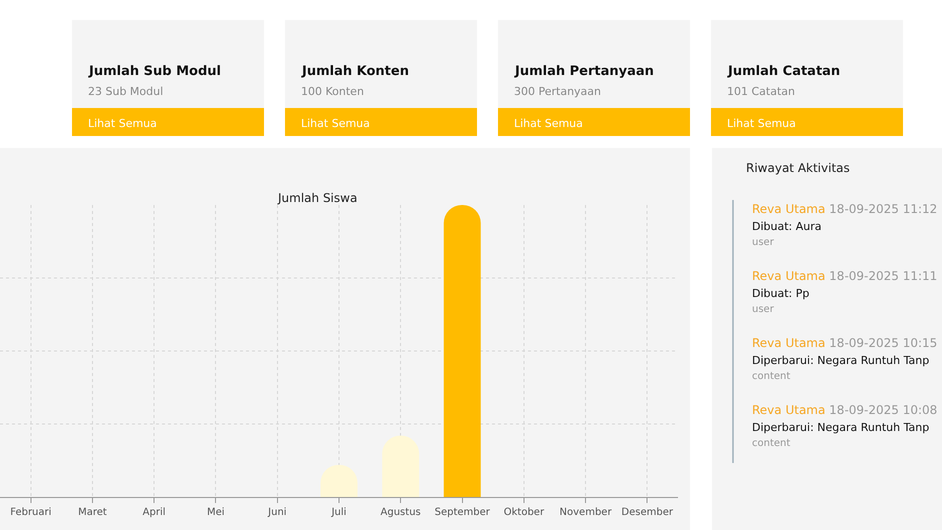  I want to click on x-tick-label: Desember, so click(647, 512).